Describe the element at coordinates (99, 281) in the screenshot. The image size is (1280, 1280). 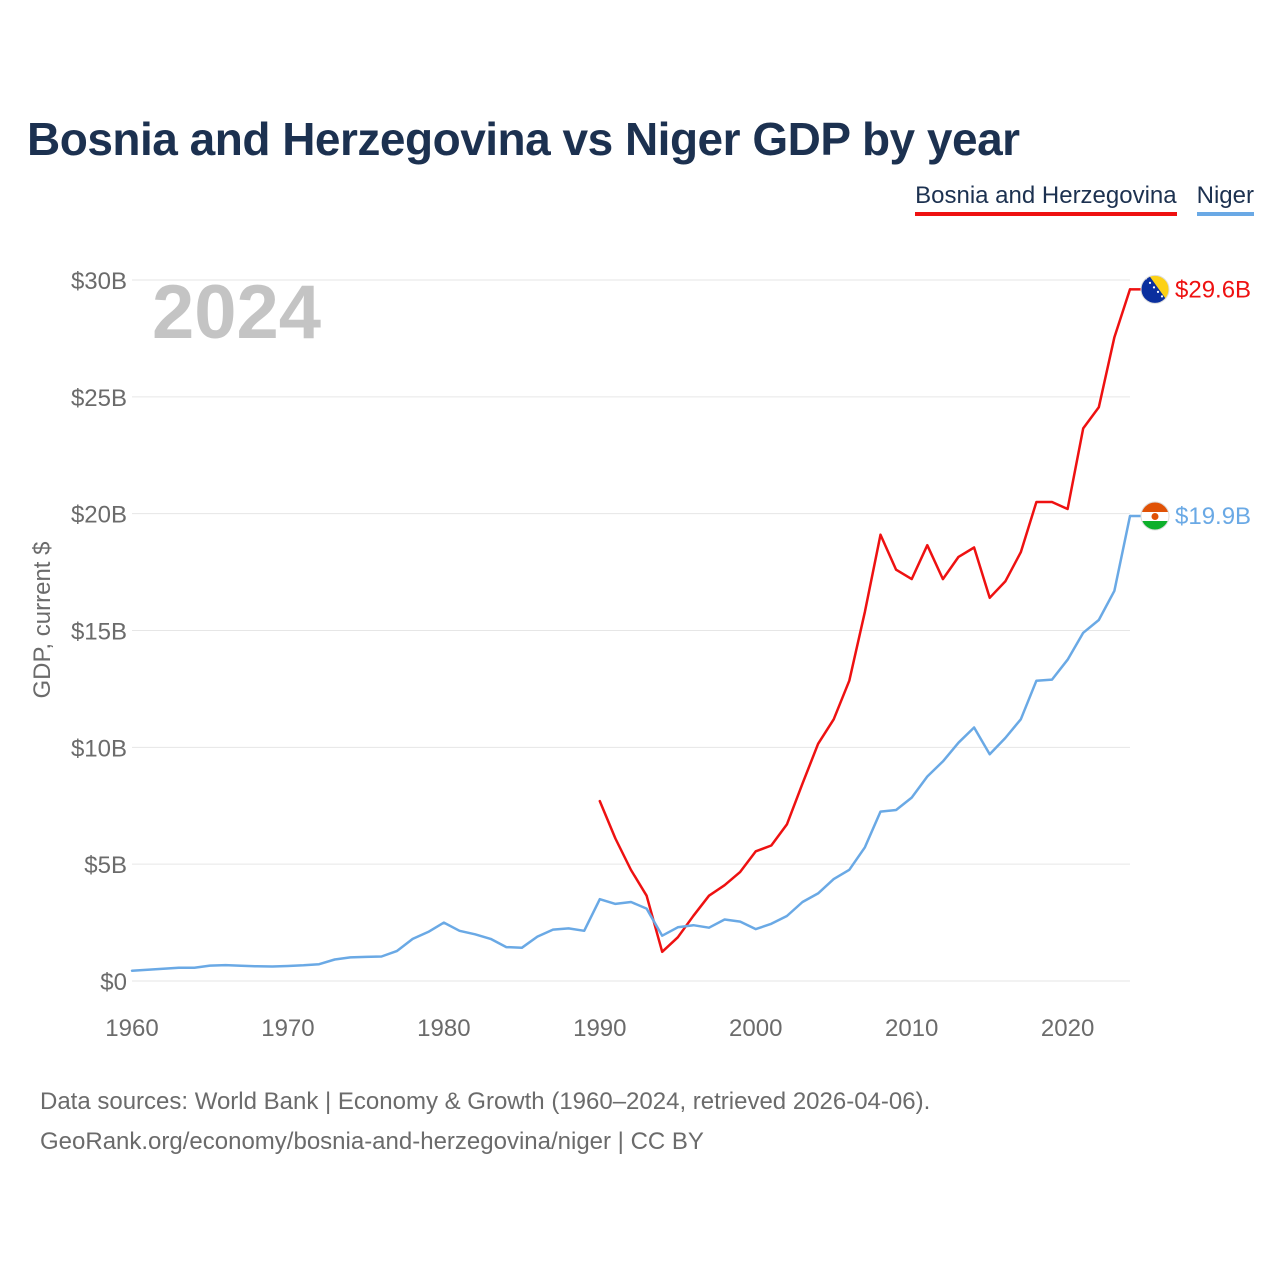
I see `y-tick-label: $30B` at that location.